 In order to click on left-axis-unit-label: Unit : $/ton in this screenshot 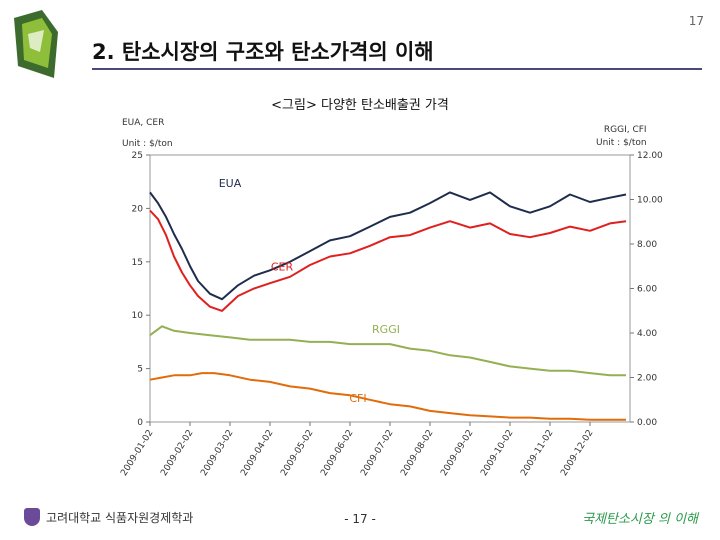, I will do `click(147, 144)`.